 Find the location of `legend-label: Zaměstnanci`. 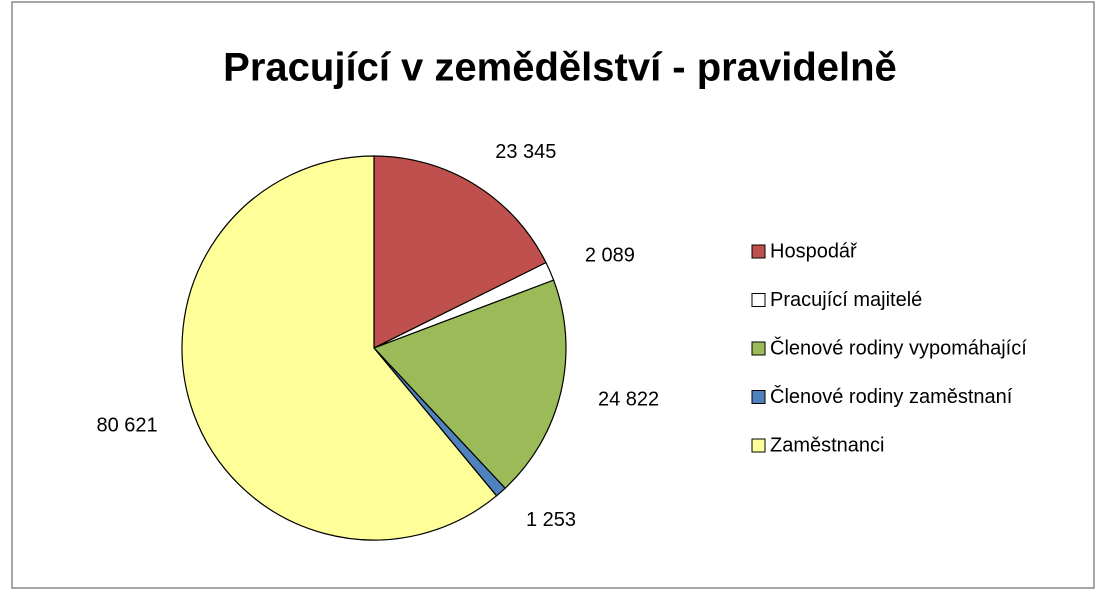

legend-label: Zaměstnanci is located at coordinates (827, 445).